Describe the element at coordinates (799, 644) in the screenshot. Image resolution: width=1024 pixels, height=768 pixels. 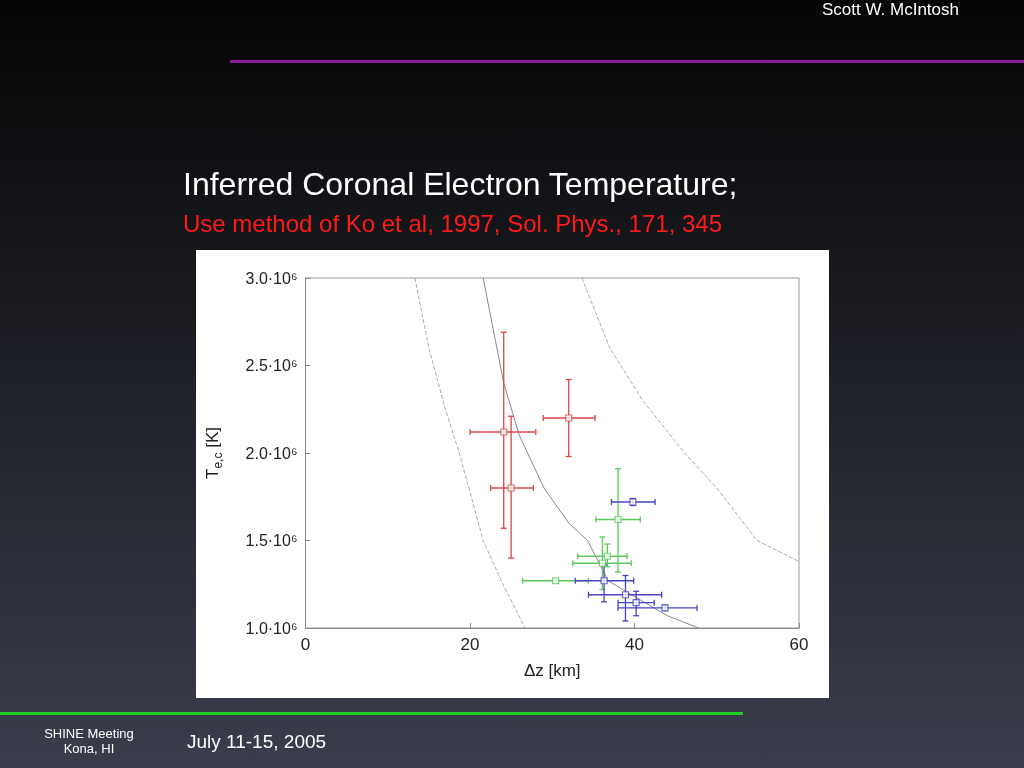
I see `x-tick-label: 60` at that location.